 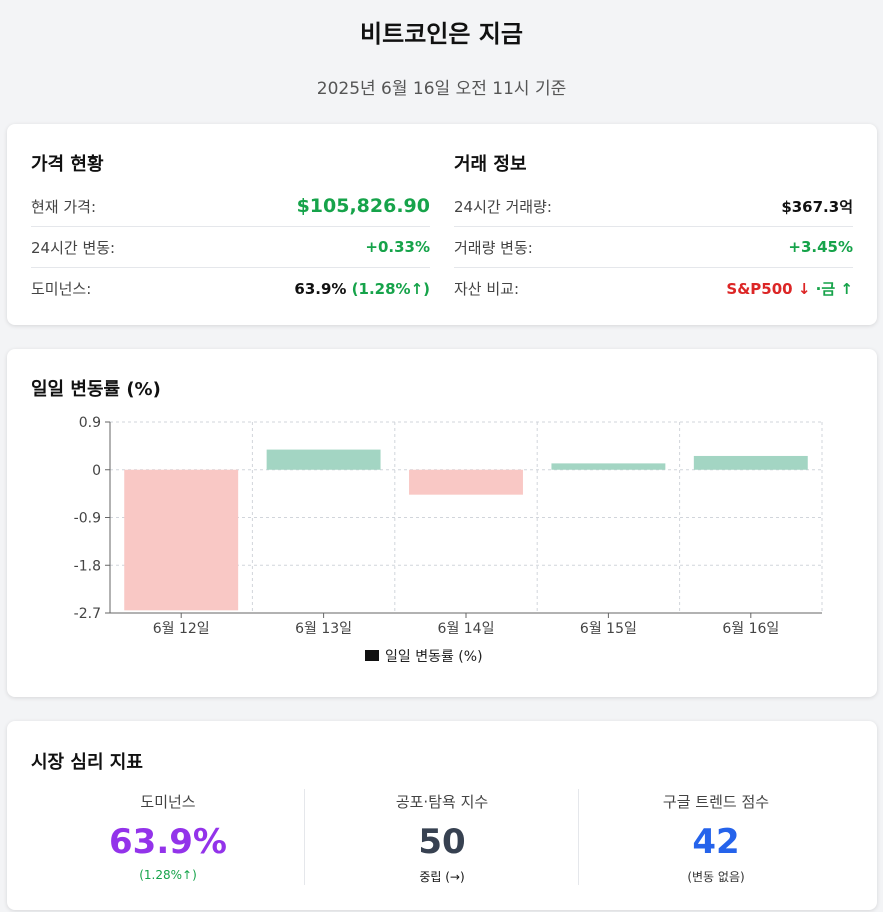 I want to click on dominance-value-group: 63.9% (1.28%↑), so click(x=362, y=289).